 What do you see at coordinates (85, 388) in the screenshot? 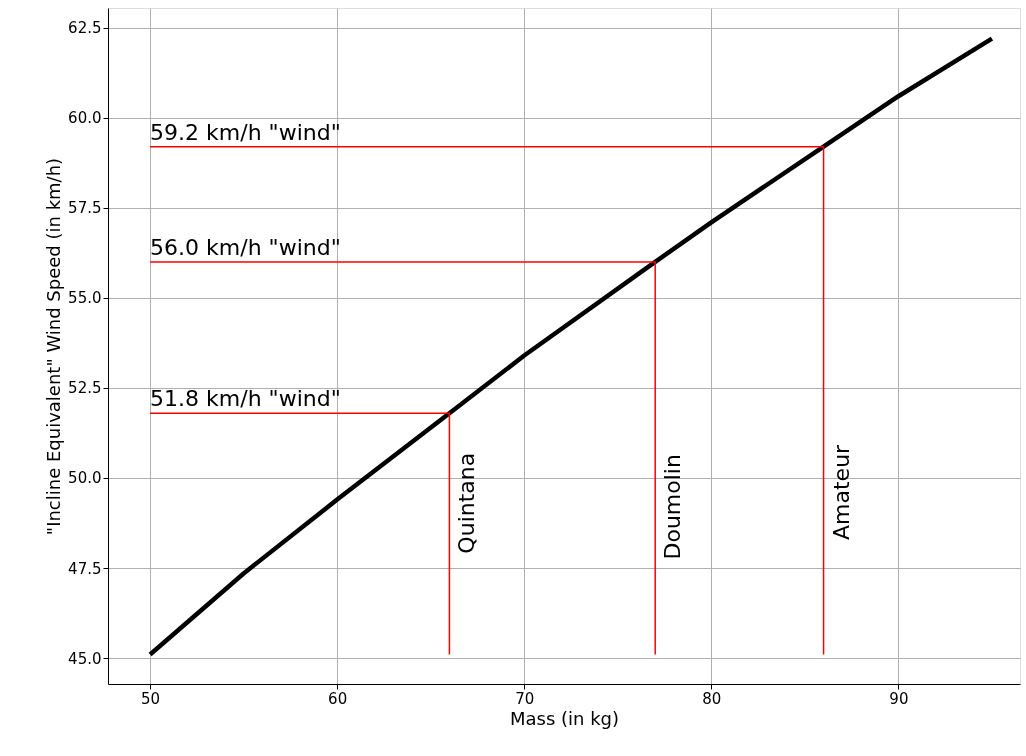
I see `y-tick-label: 52.5` at bounding box center [85, 388].